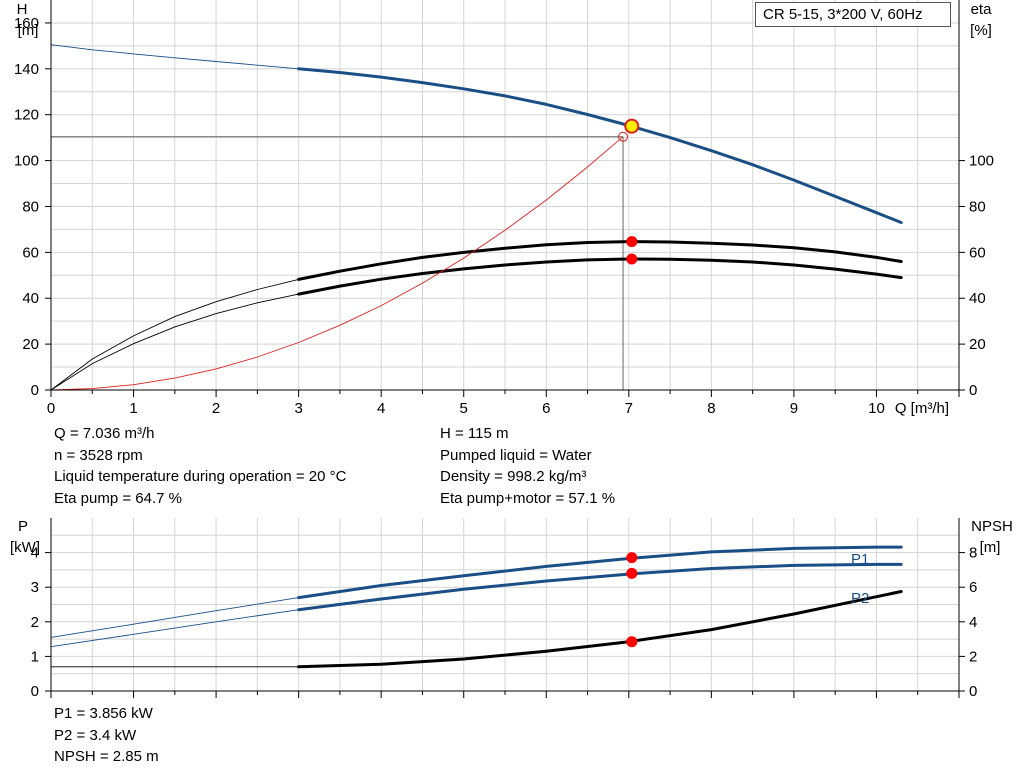  I want to click on point-NPSH, so click(632, 642).